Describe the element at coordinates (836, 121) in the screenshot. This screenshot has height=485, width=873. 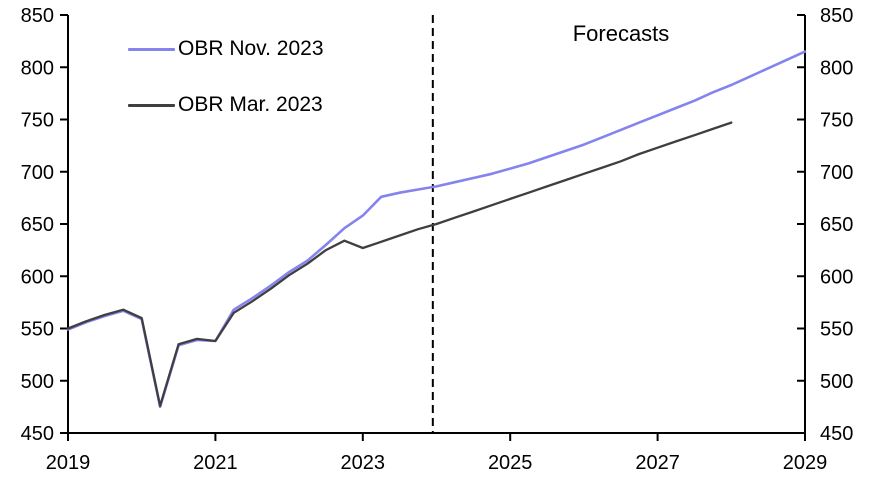
I see `y-tick-label-right: 750` at that location.